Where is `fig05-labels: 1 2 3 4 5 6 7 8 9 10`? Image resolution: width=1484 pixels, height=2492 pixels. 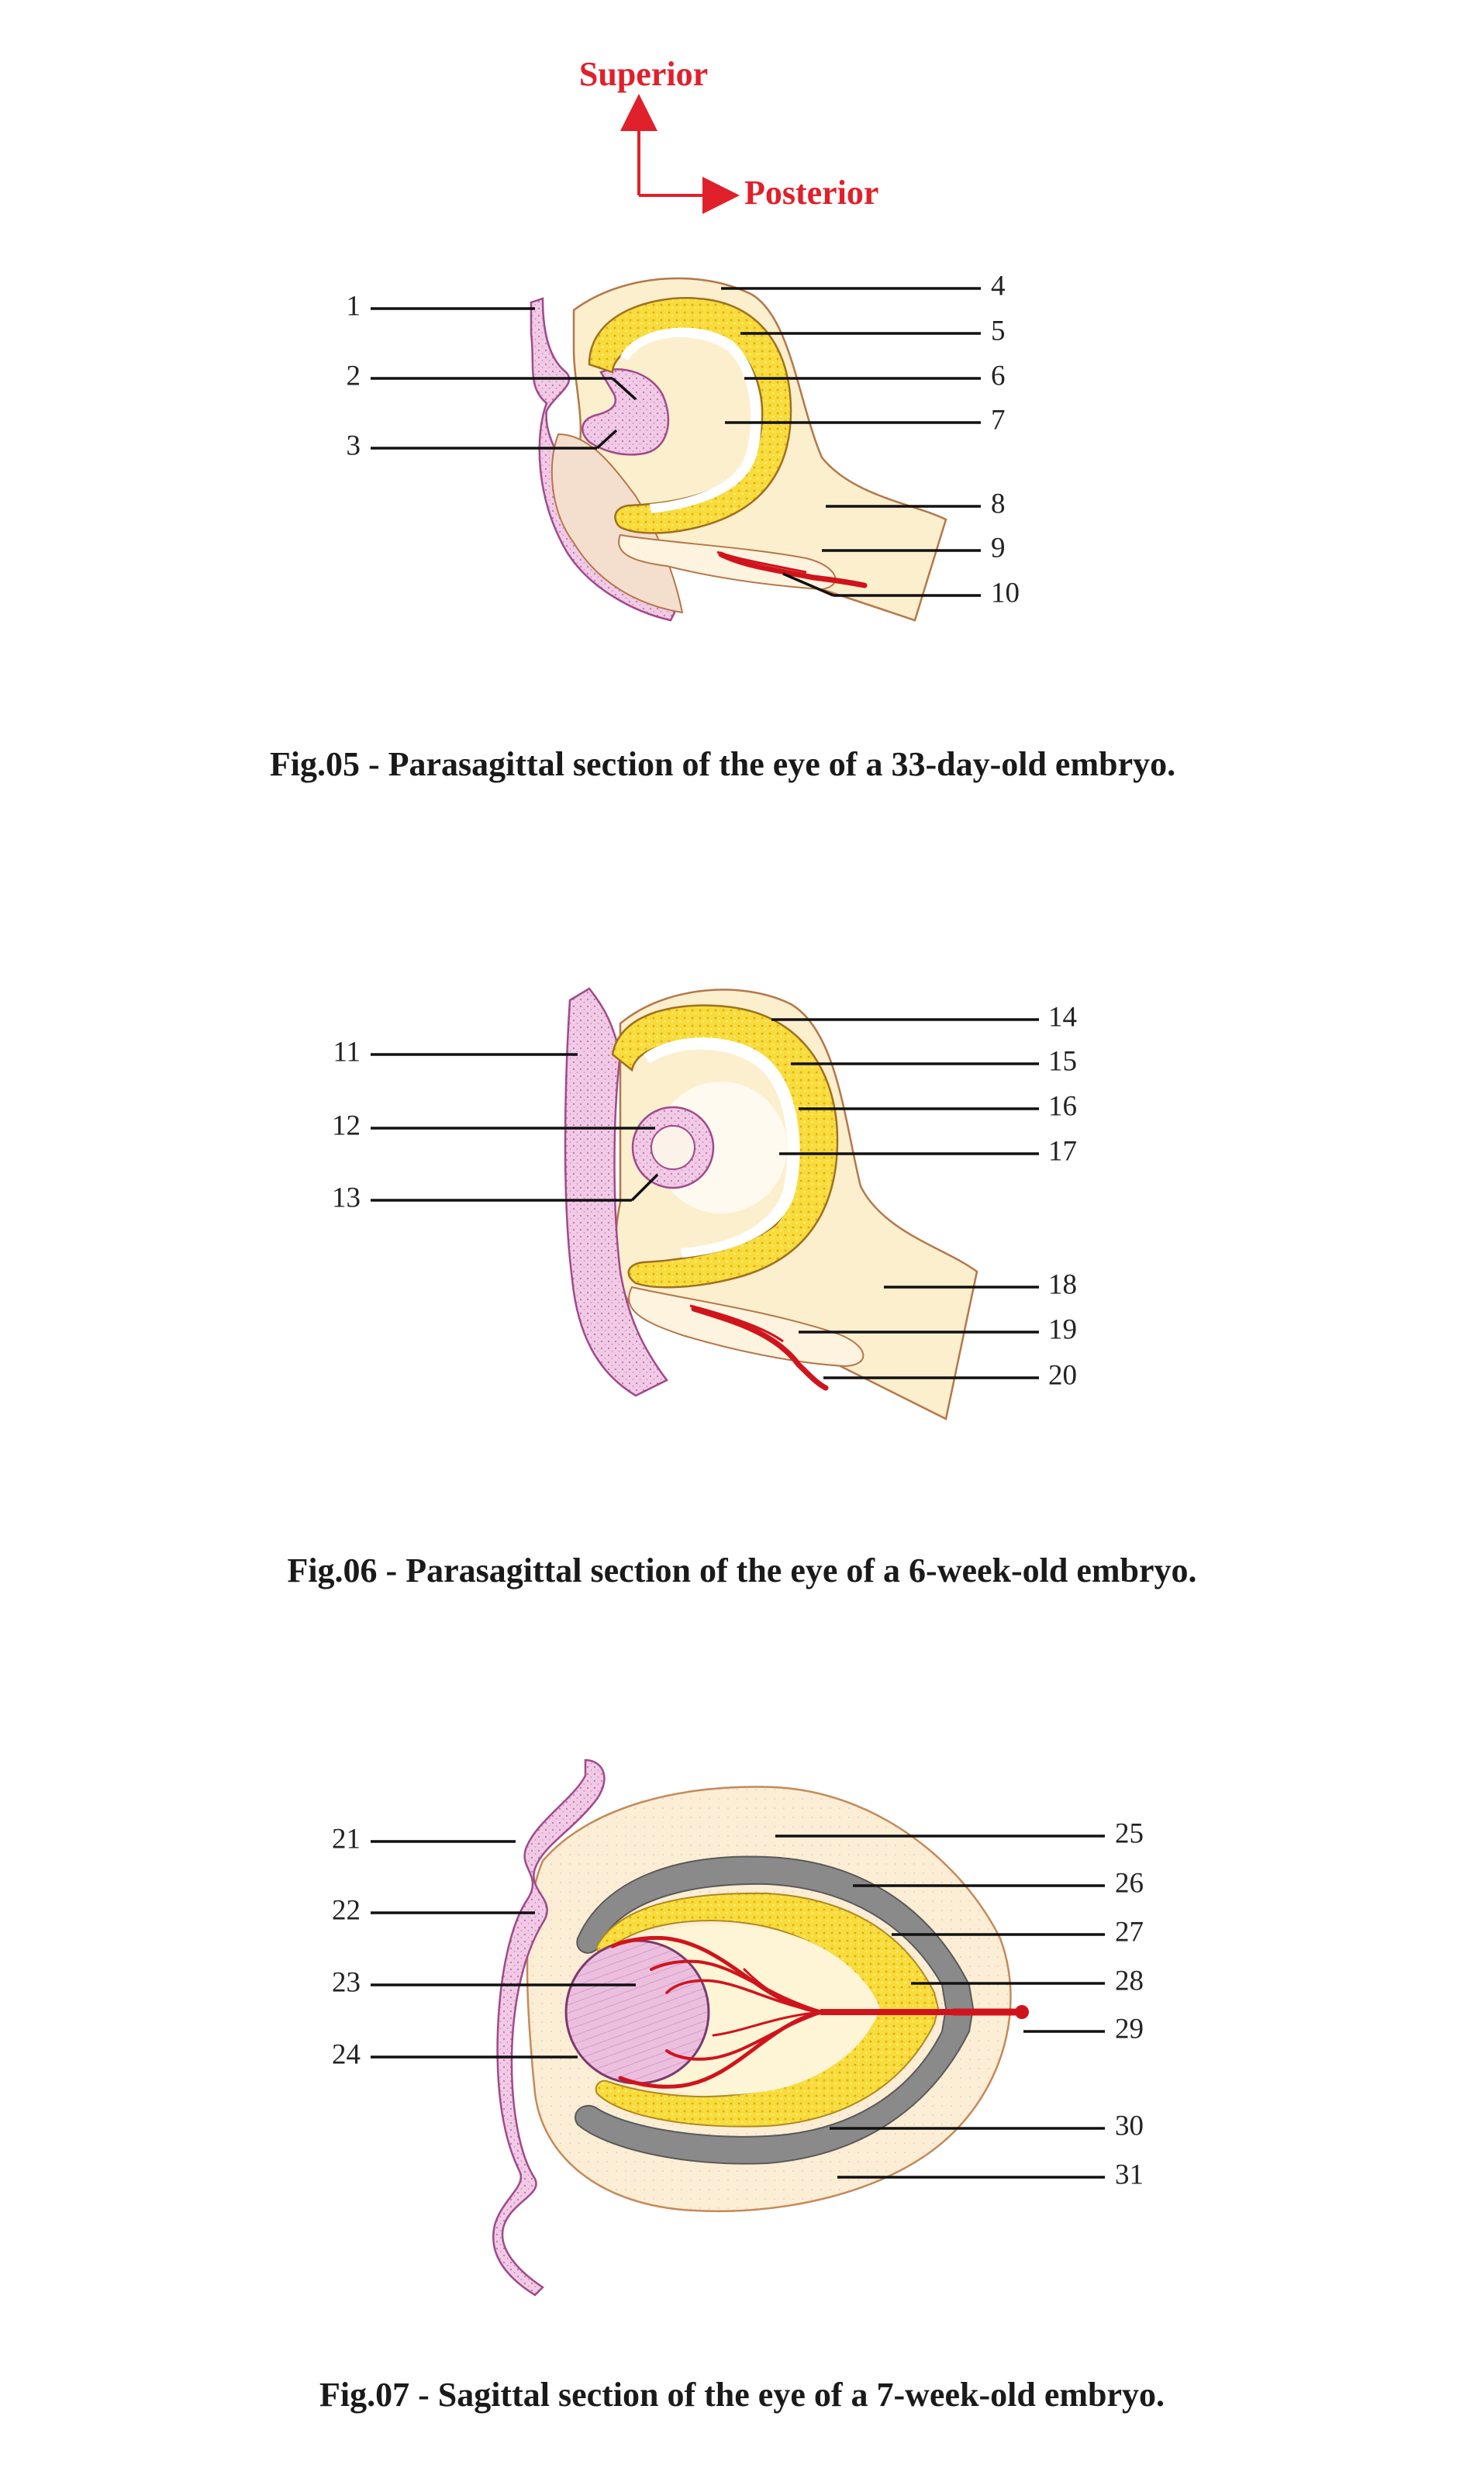
fig05-labels: 1 2 3 4 5 6 7 8 9 10 is located at coordinates (683, 439).